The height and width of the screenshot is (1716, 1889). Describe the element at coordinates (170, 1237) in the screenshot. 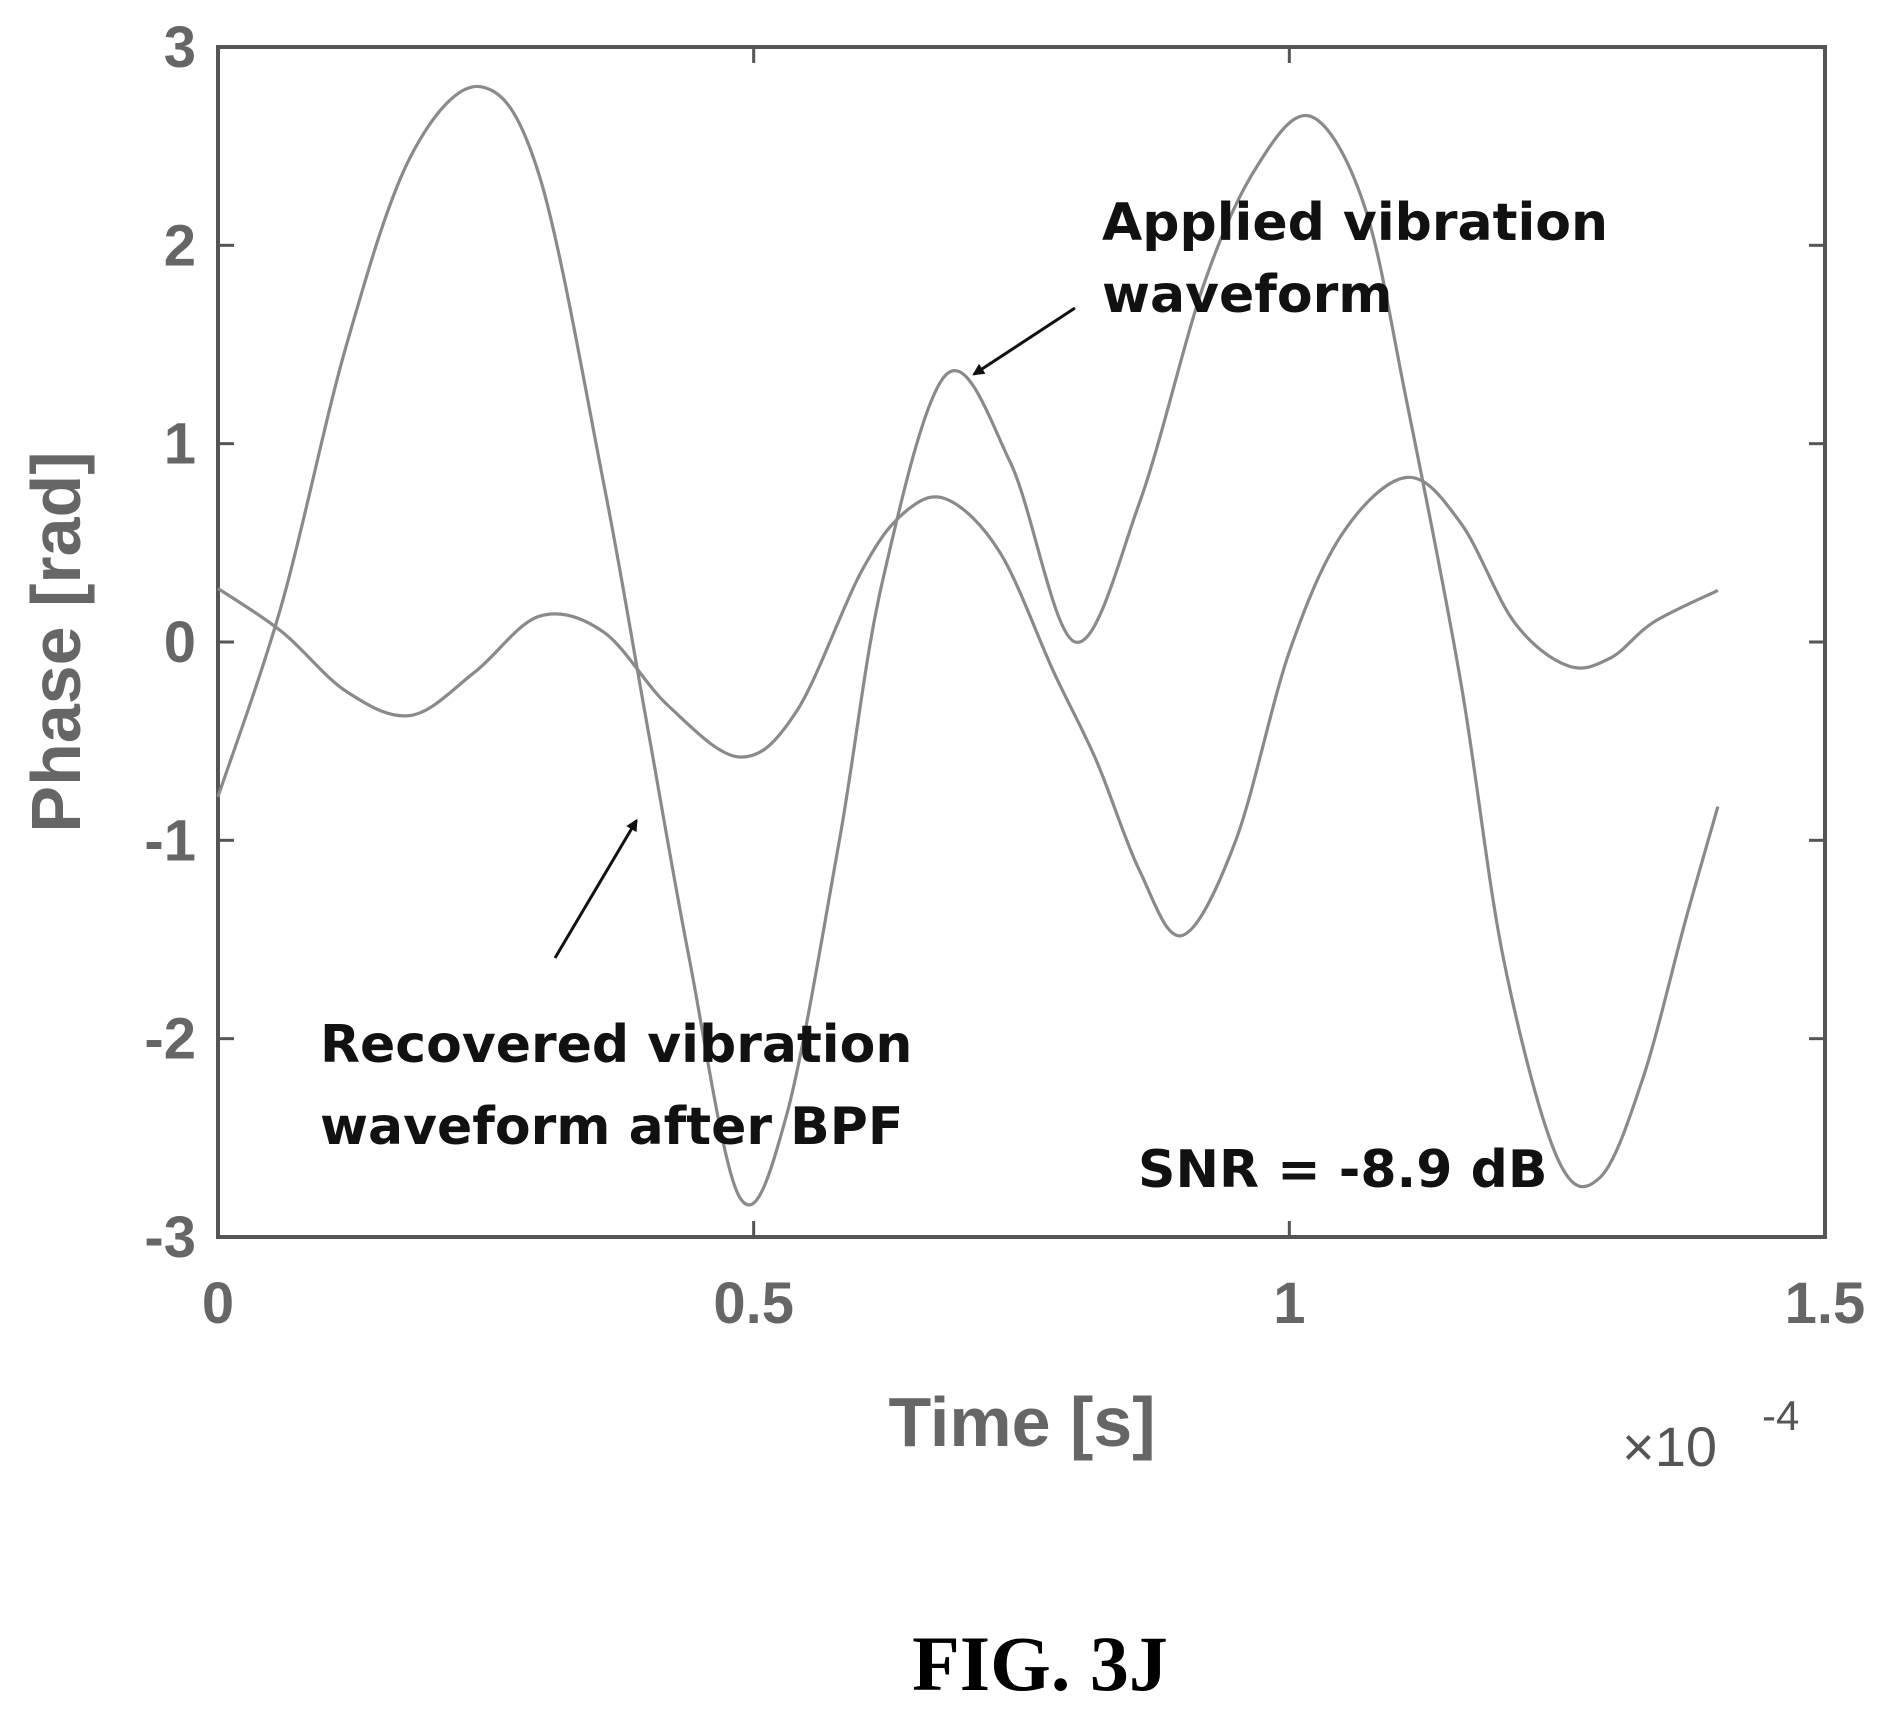

I see `y-tick-label: -3` at that location.